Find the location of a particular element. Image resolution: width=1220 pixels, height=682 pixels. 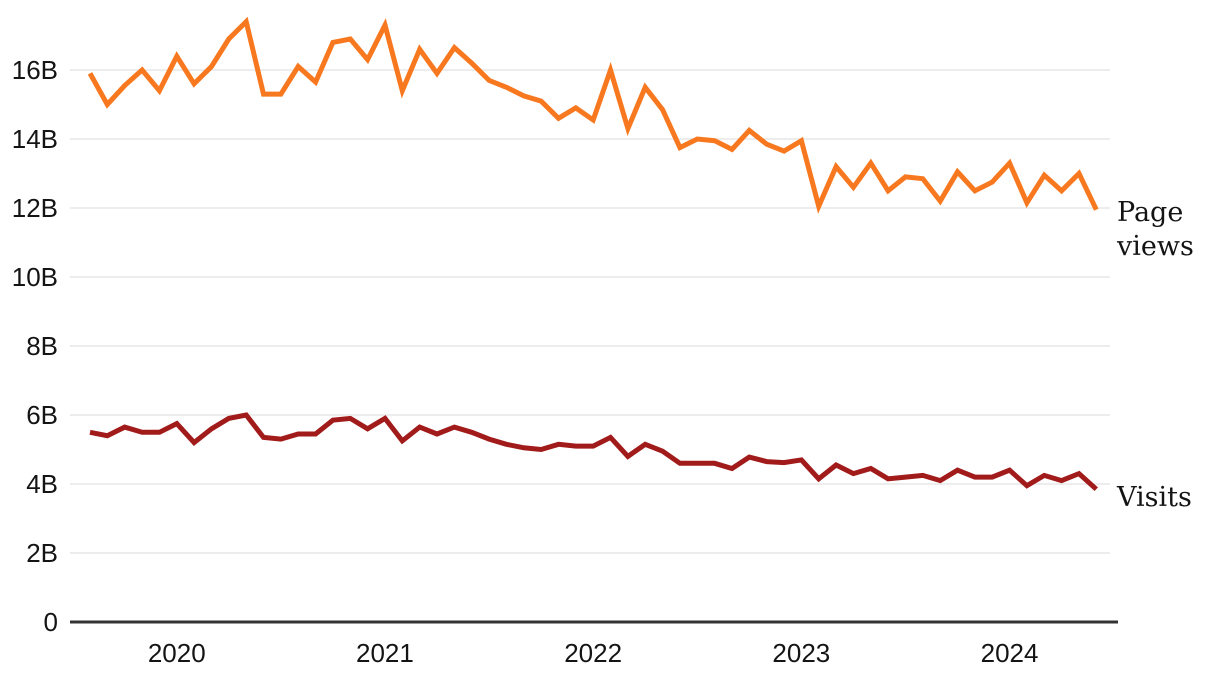

series-label-visits: Visits is located at coordinates (1154, 497).